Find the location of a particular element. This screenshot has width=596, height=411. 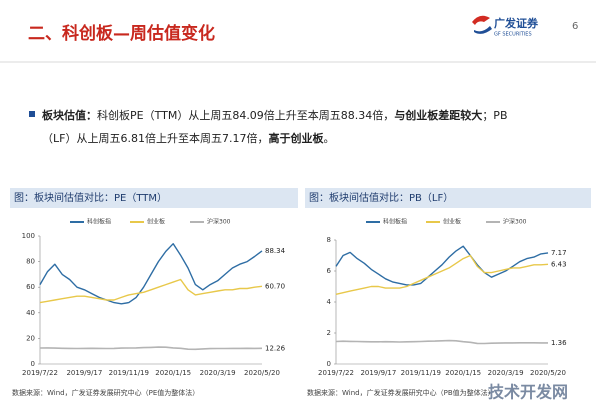

source: 数据来源：Wind，广发证券发展研究中心（PE值为整体法） is located at coordinates (105, 392).